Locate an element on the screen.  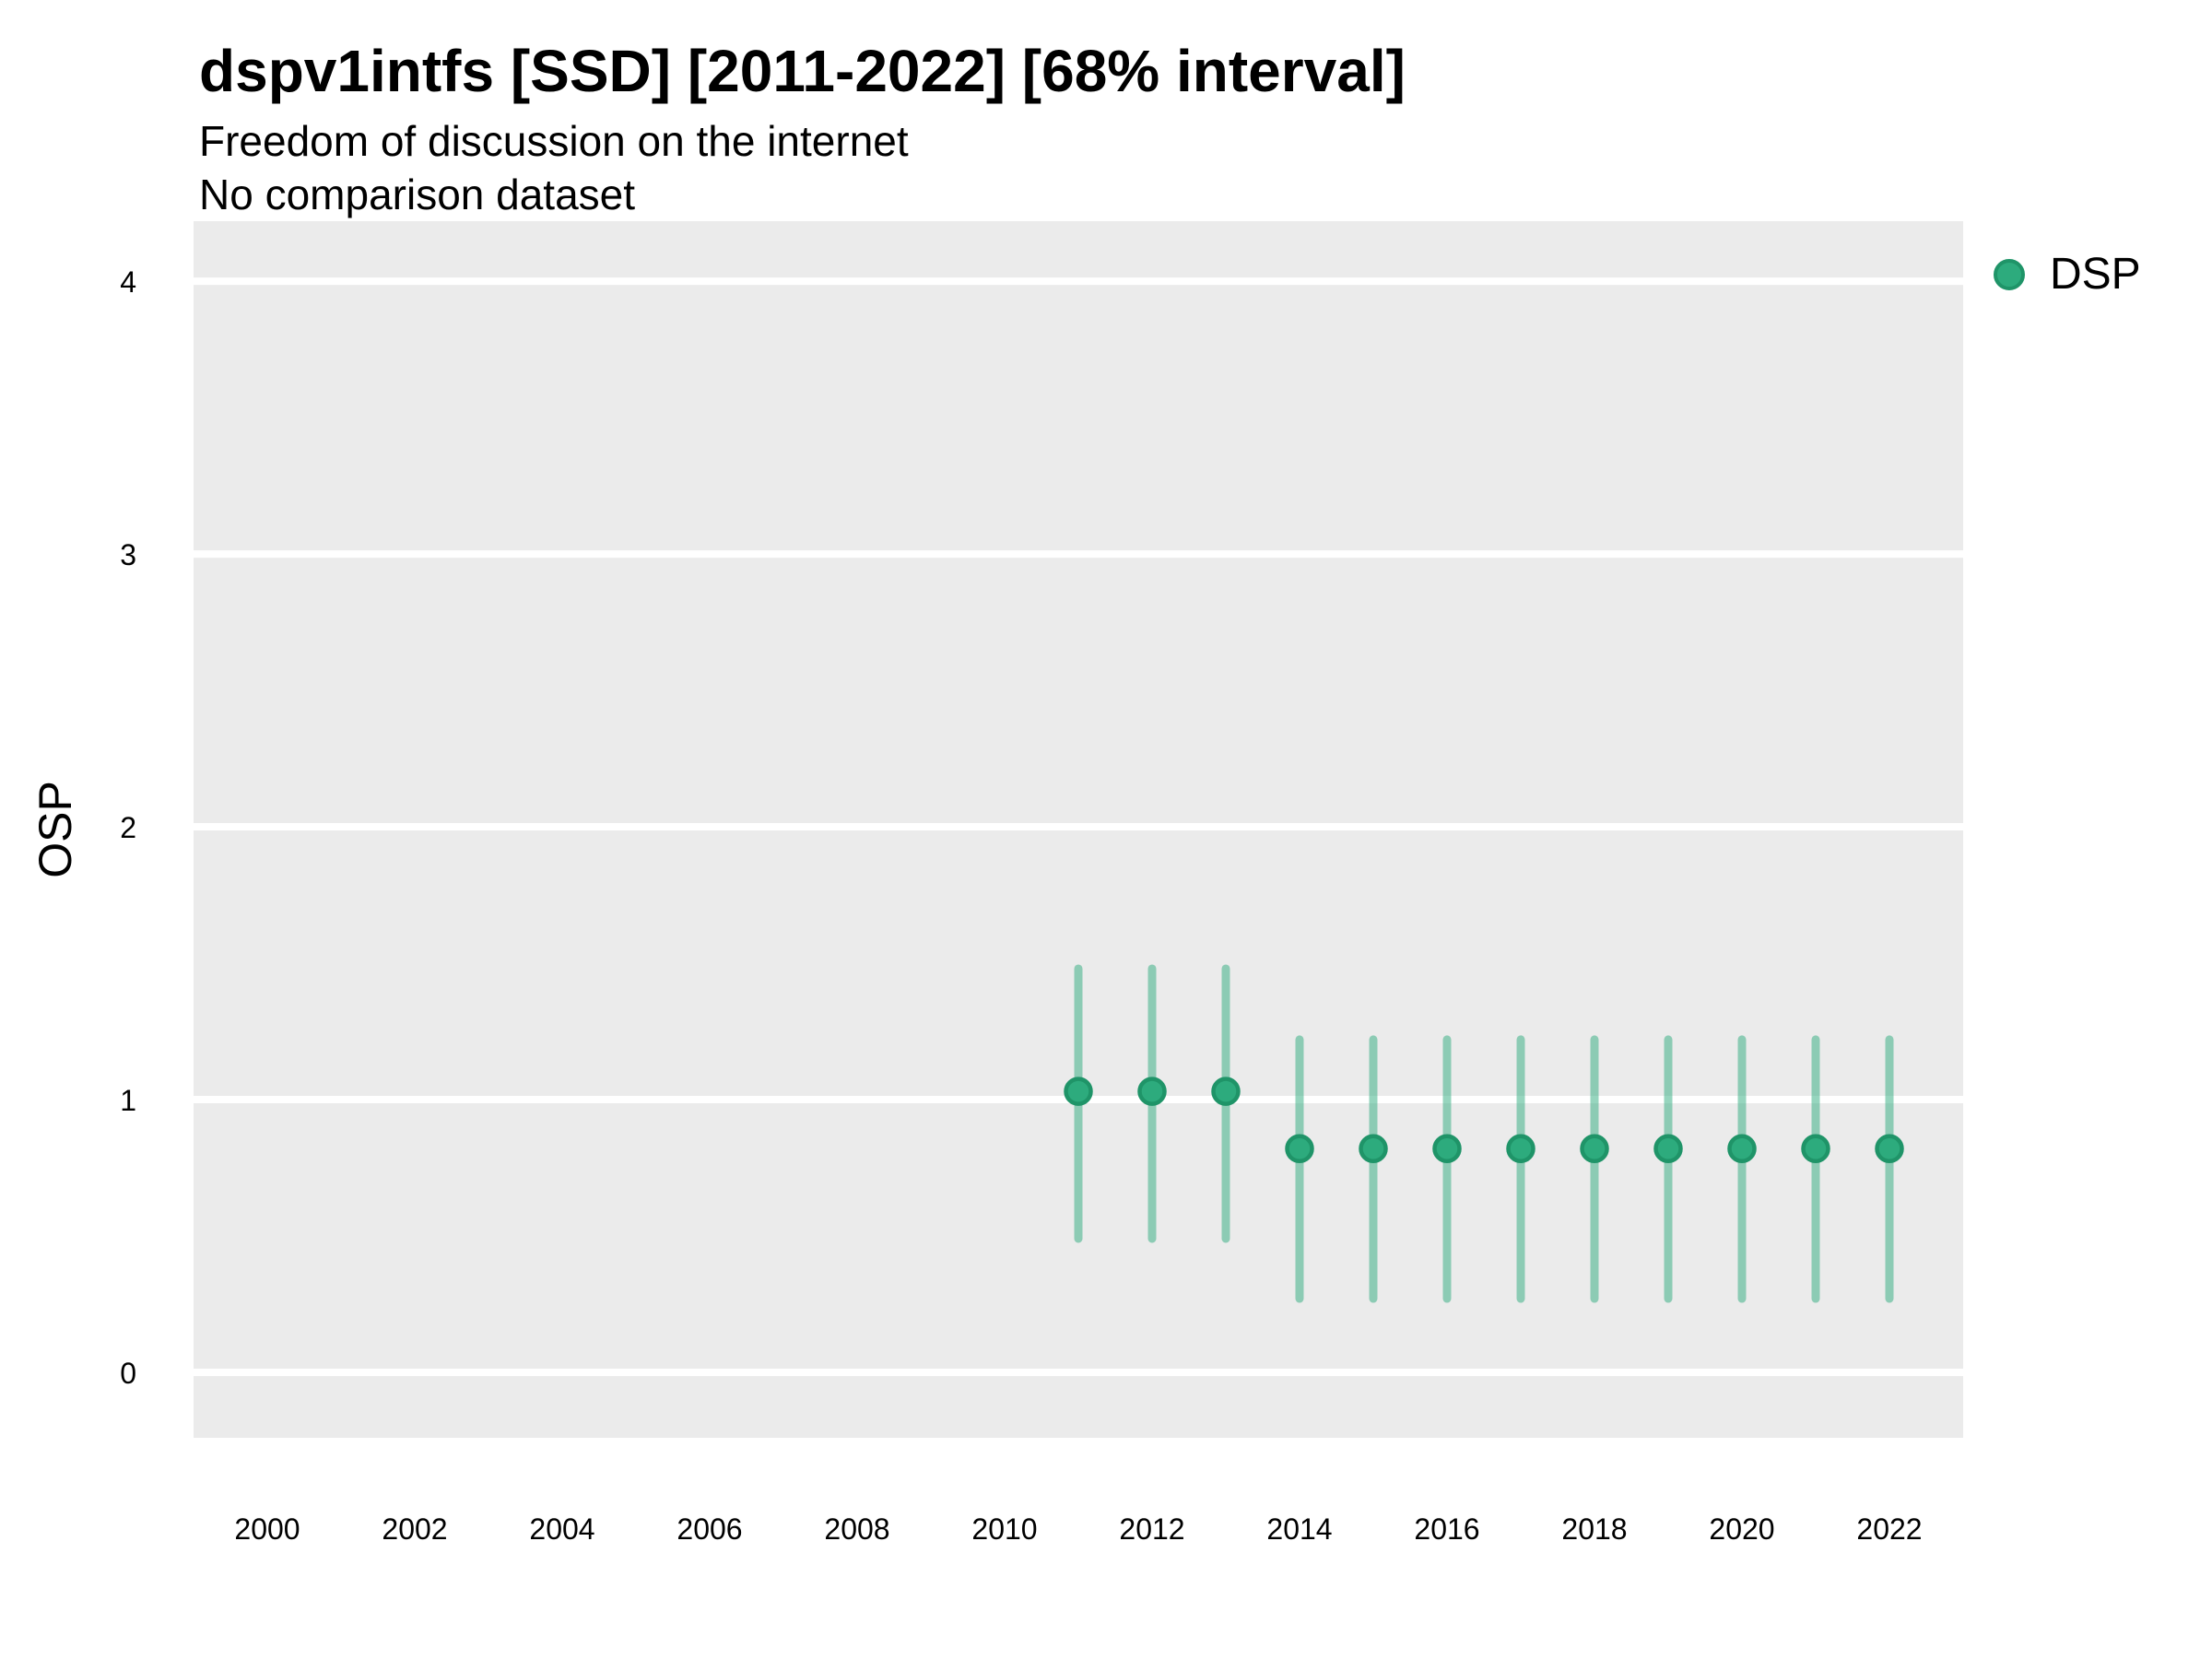
y-tick-label-2: 2 is located at coordinates (128, 827).